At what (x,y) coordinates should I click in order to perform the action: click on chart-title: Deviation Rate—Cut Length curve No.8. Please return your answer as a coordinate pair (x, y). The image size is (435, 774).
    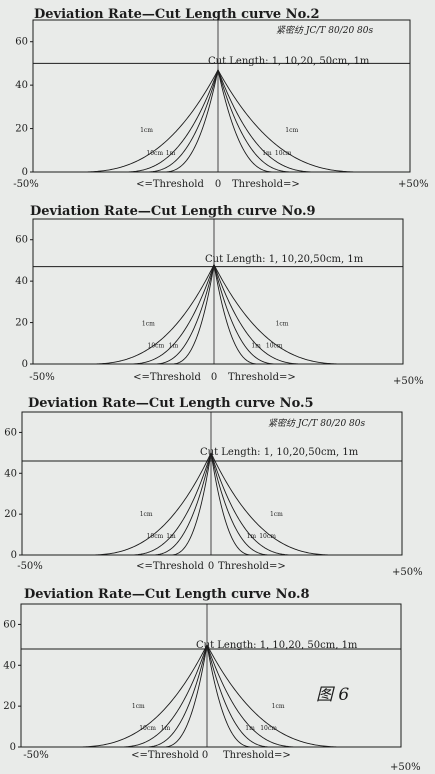
    Looking at the image, I should click on (167, 594).